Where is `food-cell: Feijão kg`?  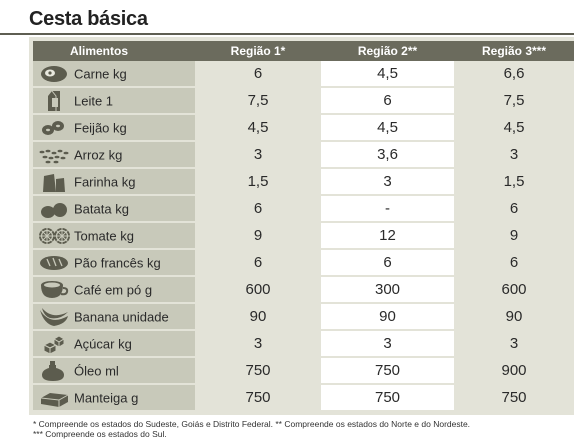
food-cell: Feijão kg is located at coordinates (114, 128).